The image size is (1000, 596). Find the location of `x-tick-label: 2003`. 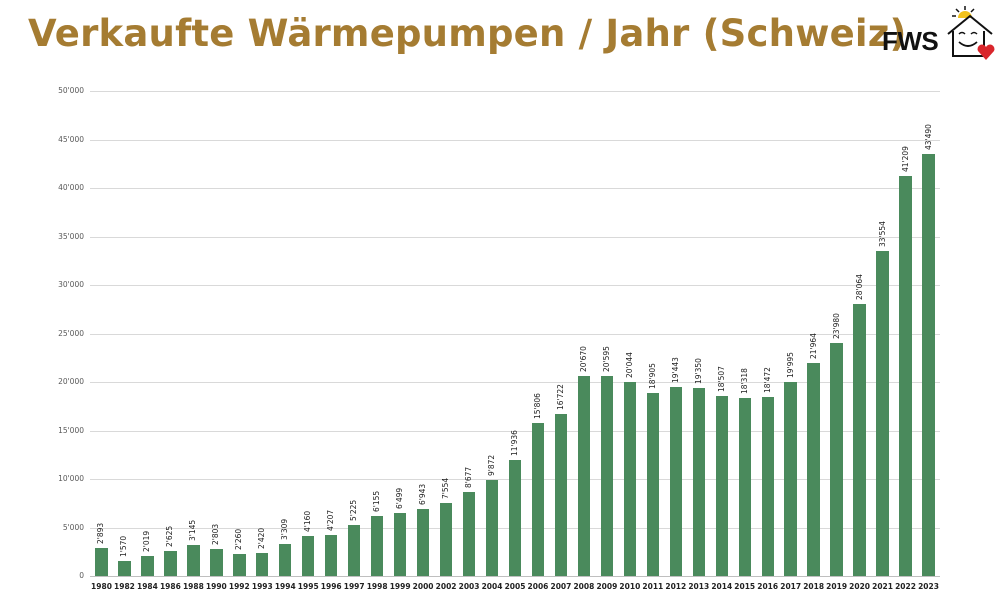

x-tick-label: 2003 is located at coordinates (469, 586).